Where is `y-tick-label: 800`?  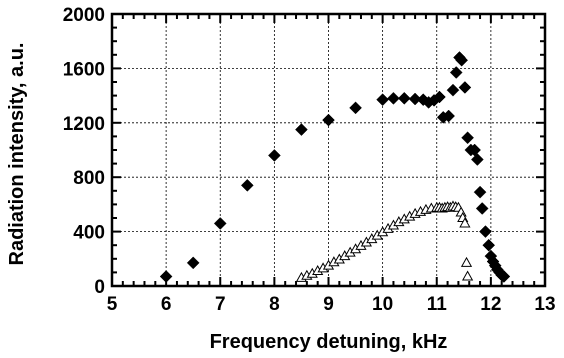 y-tick-label: 800 is located at coordinates (89, 178).